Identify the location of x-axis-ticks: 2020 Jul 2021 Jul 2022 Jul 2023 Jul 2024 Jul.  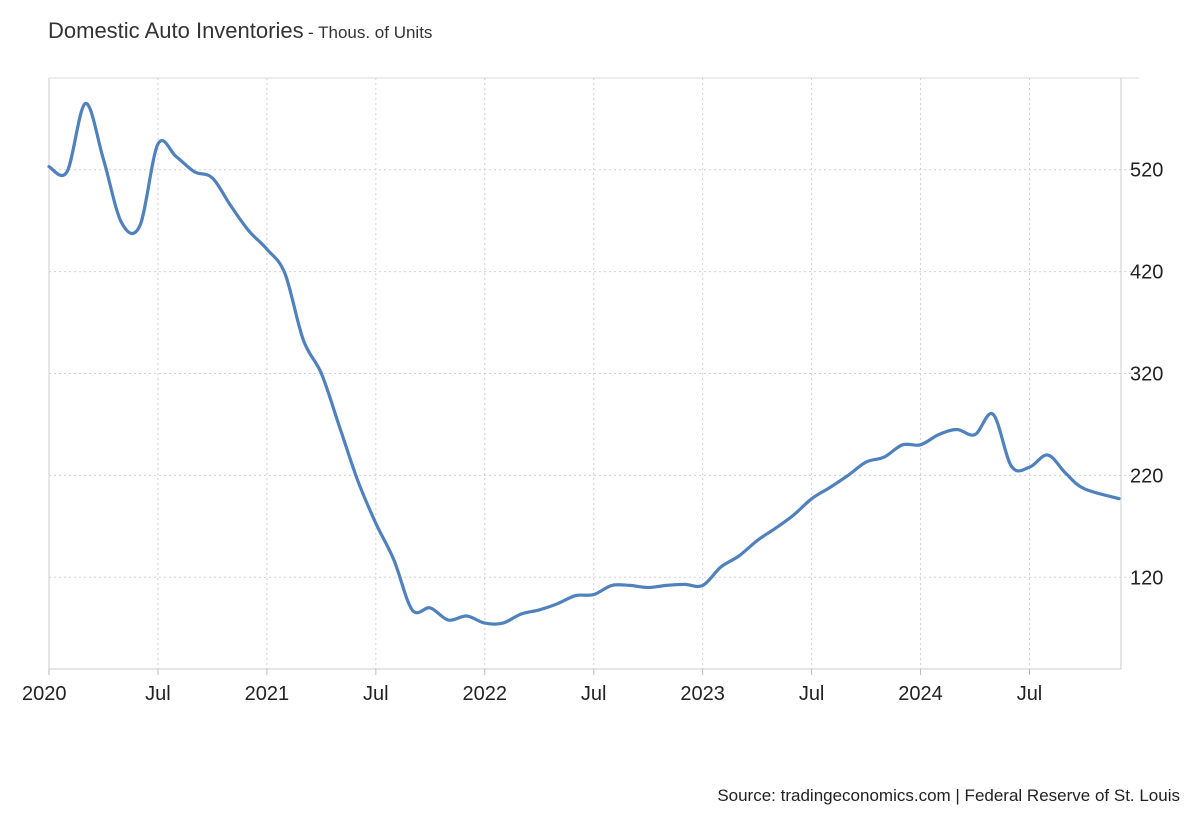
(532, 694).